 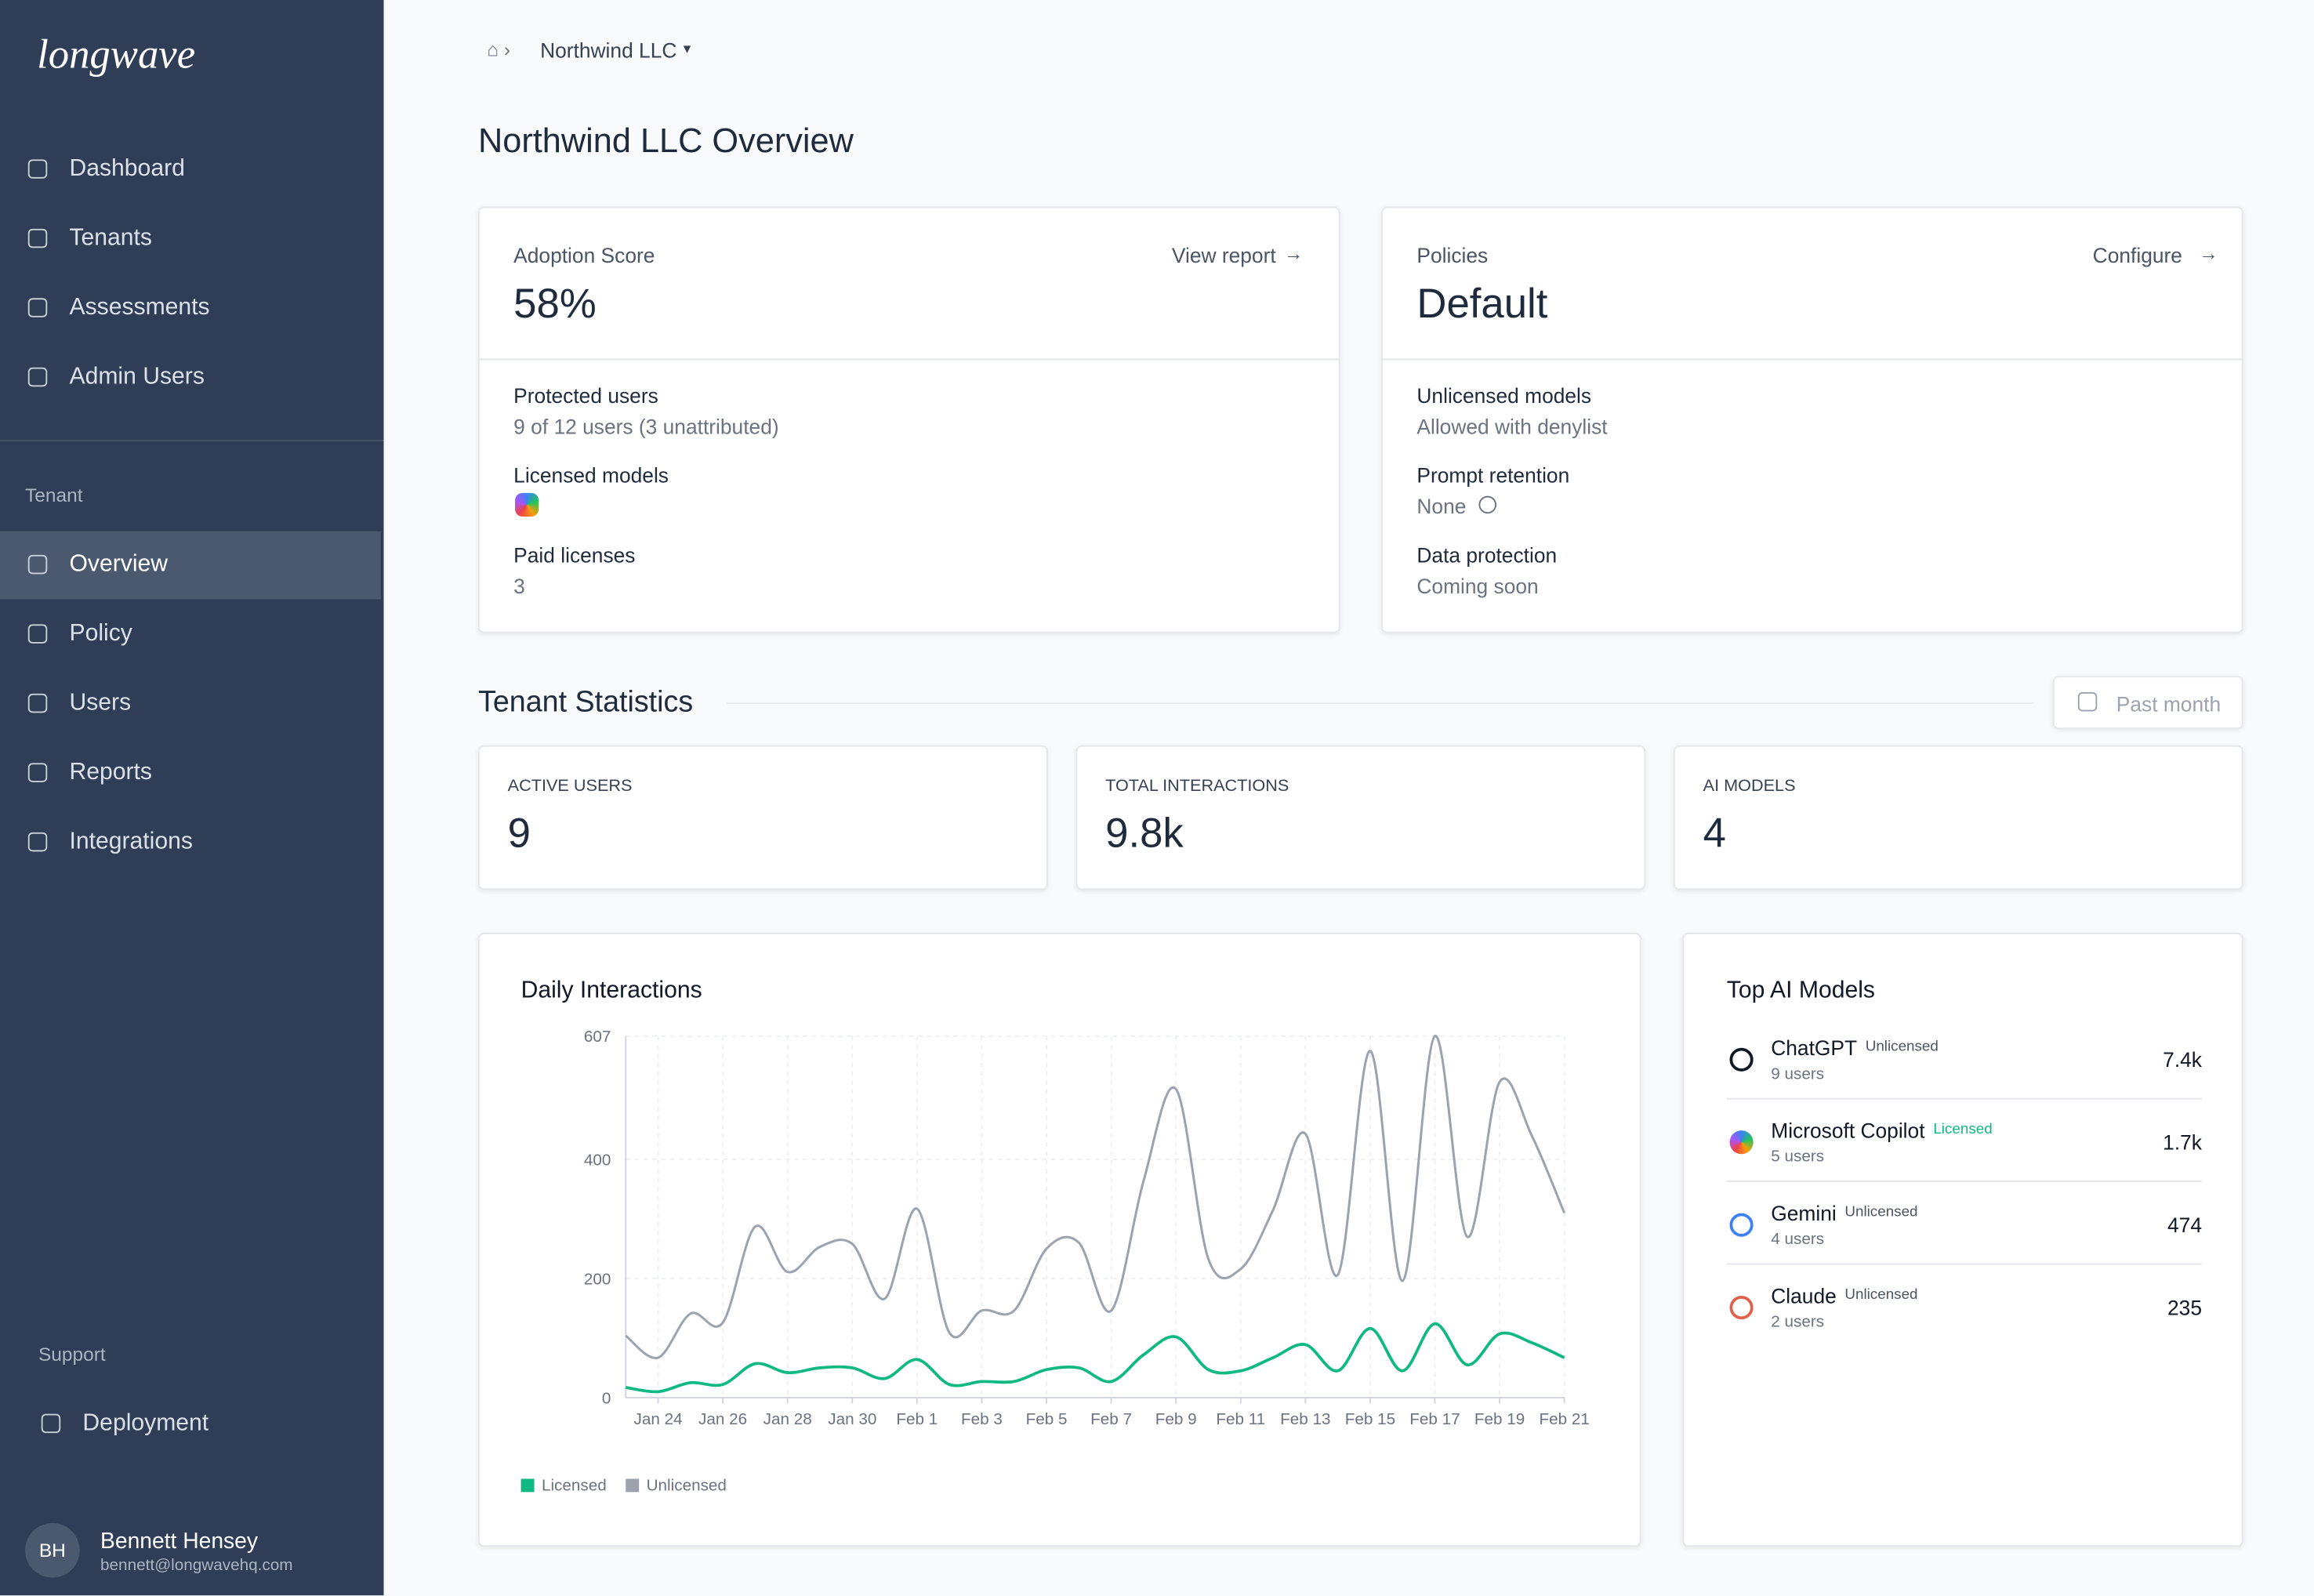 I want to click on model-count: 235, so click(x=2148, y=1307).